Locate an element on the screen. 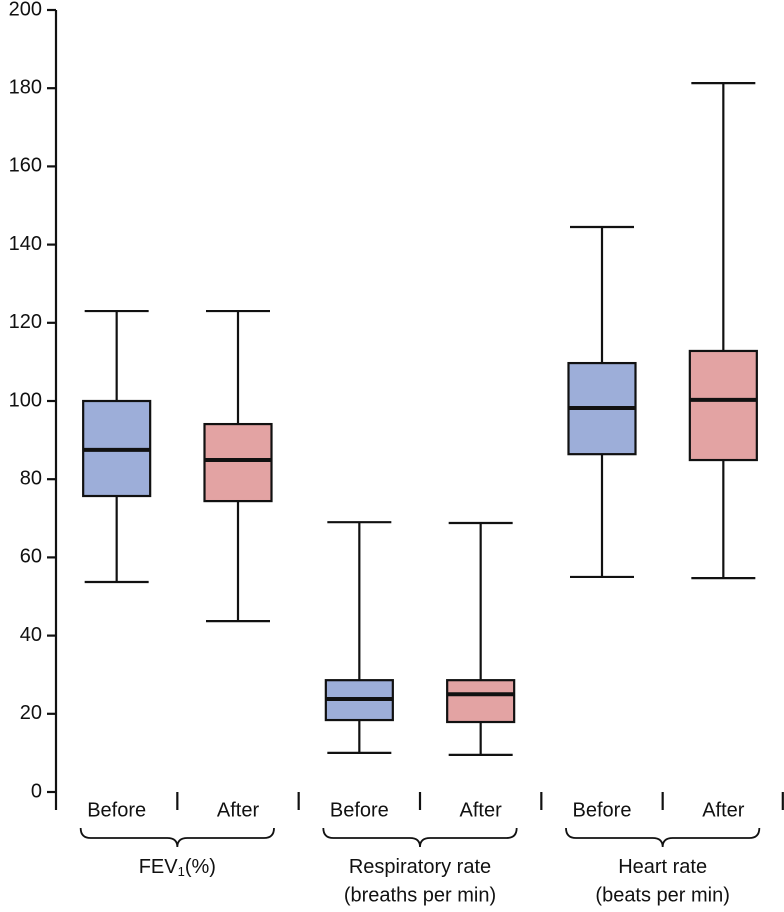 The image size is (784, 912). y-tick-label: 20 is located at coordinates (31, 713).